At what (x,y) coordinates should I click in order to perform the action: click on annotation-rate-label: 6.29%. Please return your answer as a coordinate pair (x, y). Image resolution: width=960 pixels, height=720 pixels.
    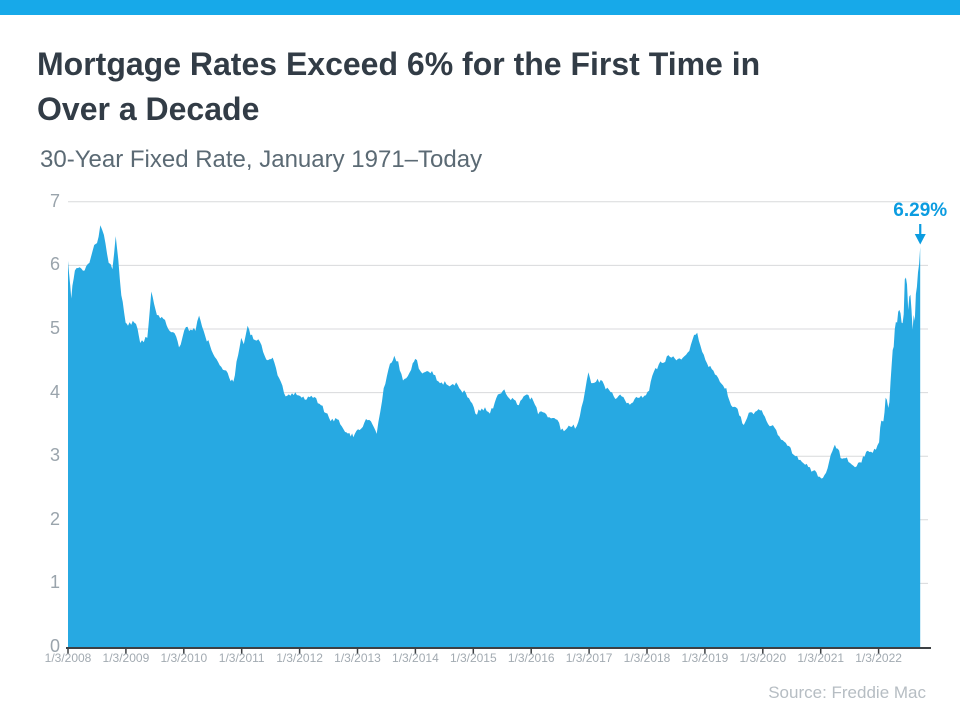
    Looking at the image, I should click on (920, 210).